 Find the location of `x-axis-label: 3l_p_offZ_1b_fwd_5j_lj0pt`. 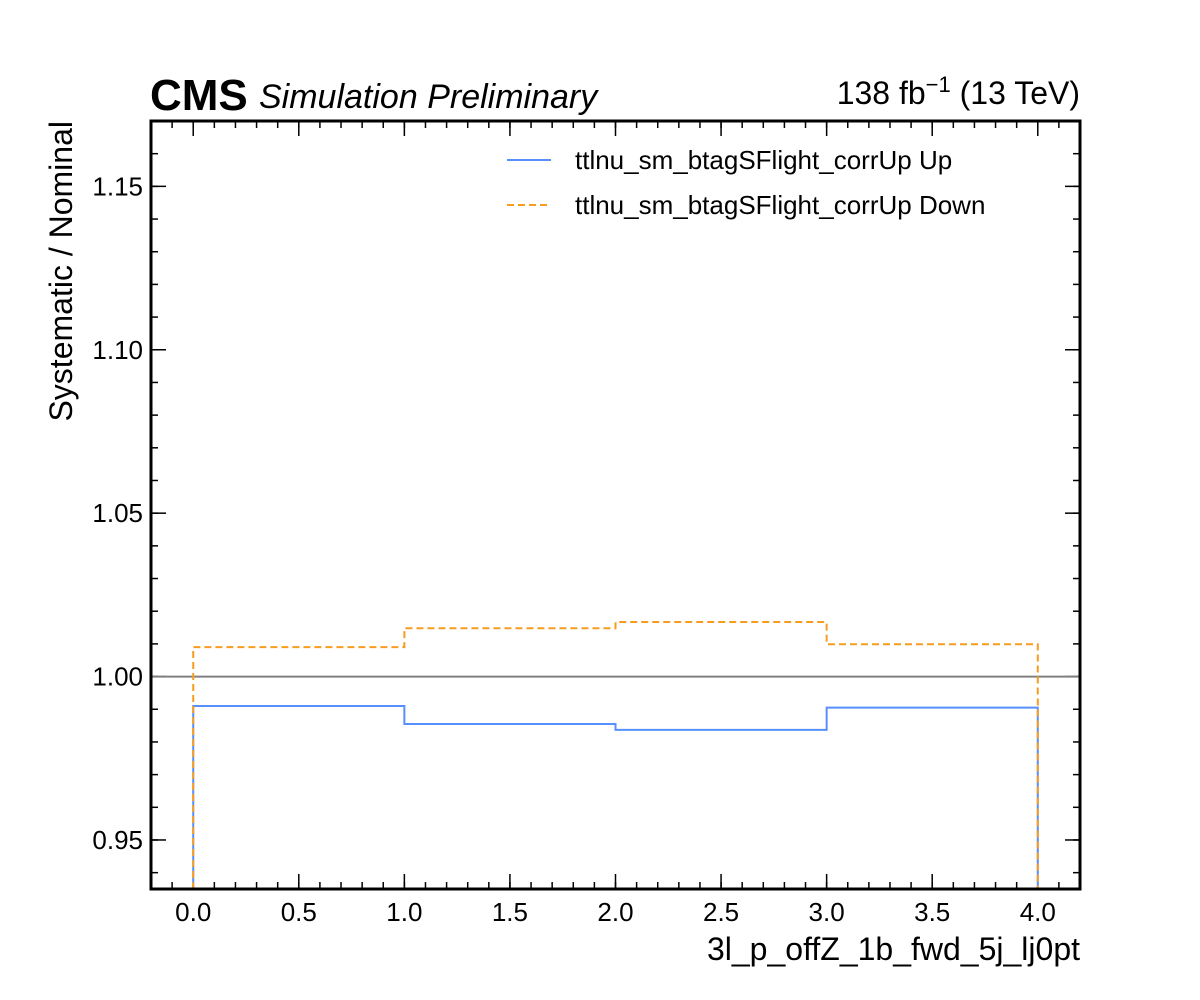

x-axis-label: 3l_p_offZ_1b_fwd_5j_lj0pt is located at coordinates (893, 949).